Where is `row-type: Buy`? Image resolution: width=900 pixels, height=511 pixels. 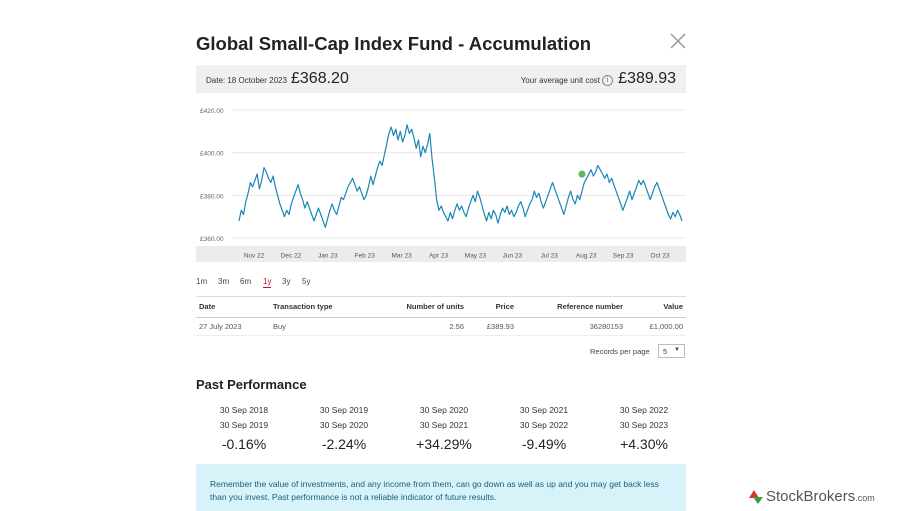 row-type: Buy is located at coordinates (279, 326).